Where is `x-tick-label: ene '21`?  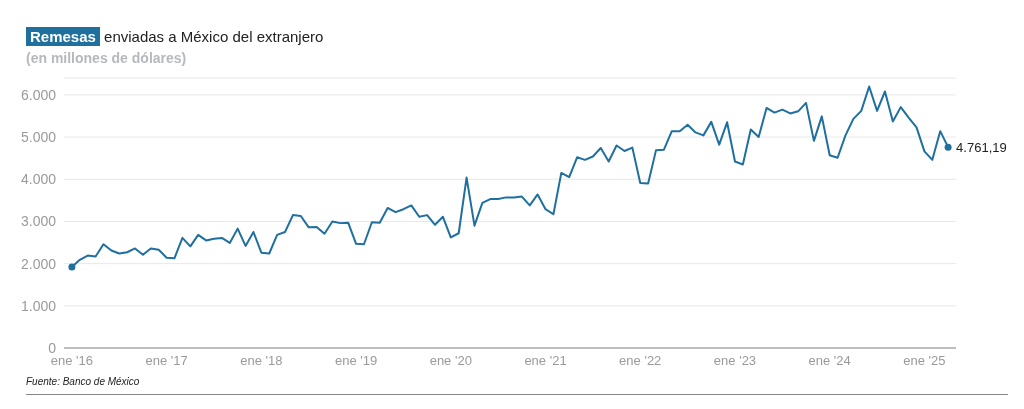 x-tick-label: ene '21 is located at coordinates (545, 361).